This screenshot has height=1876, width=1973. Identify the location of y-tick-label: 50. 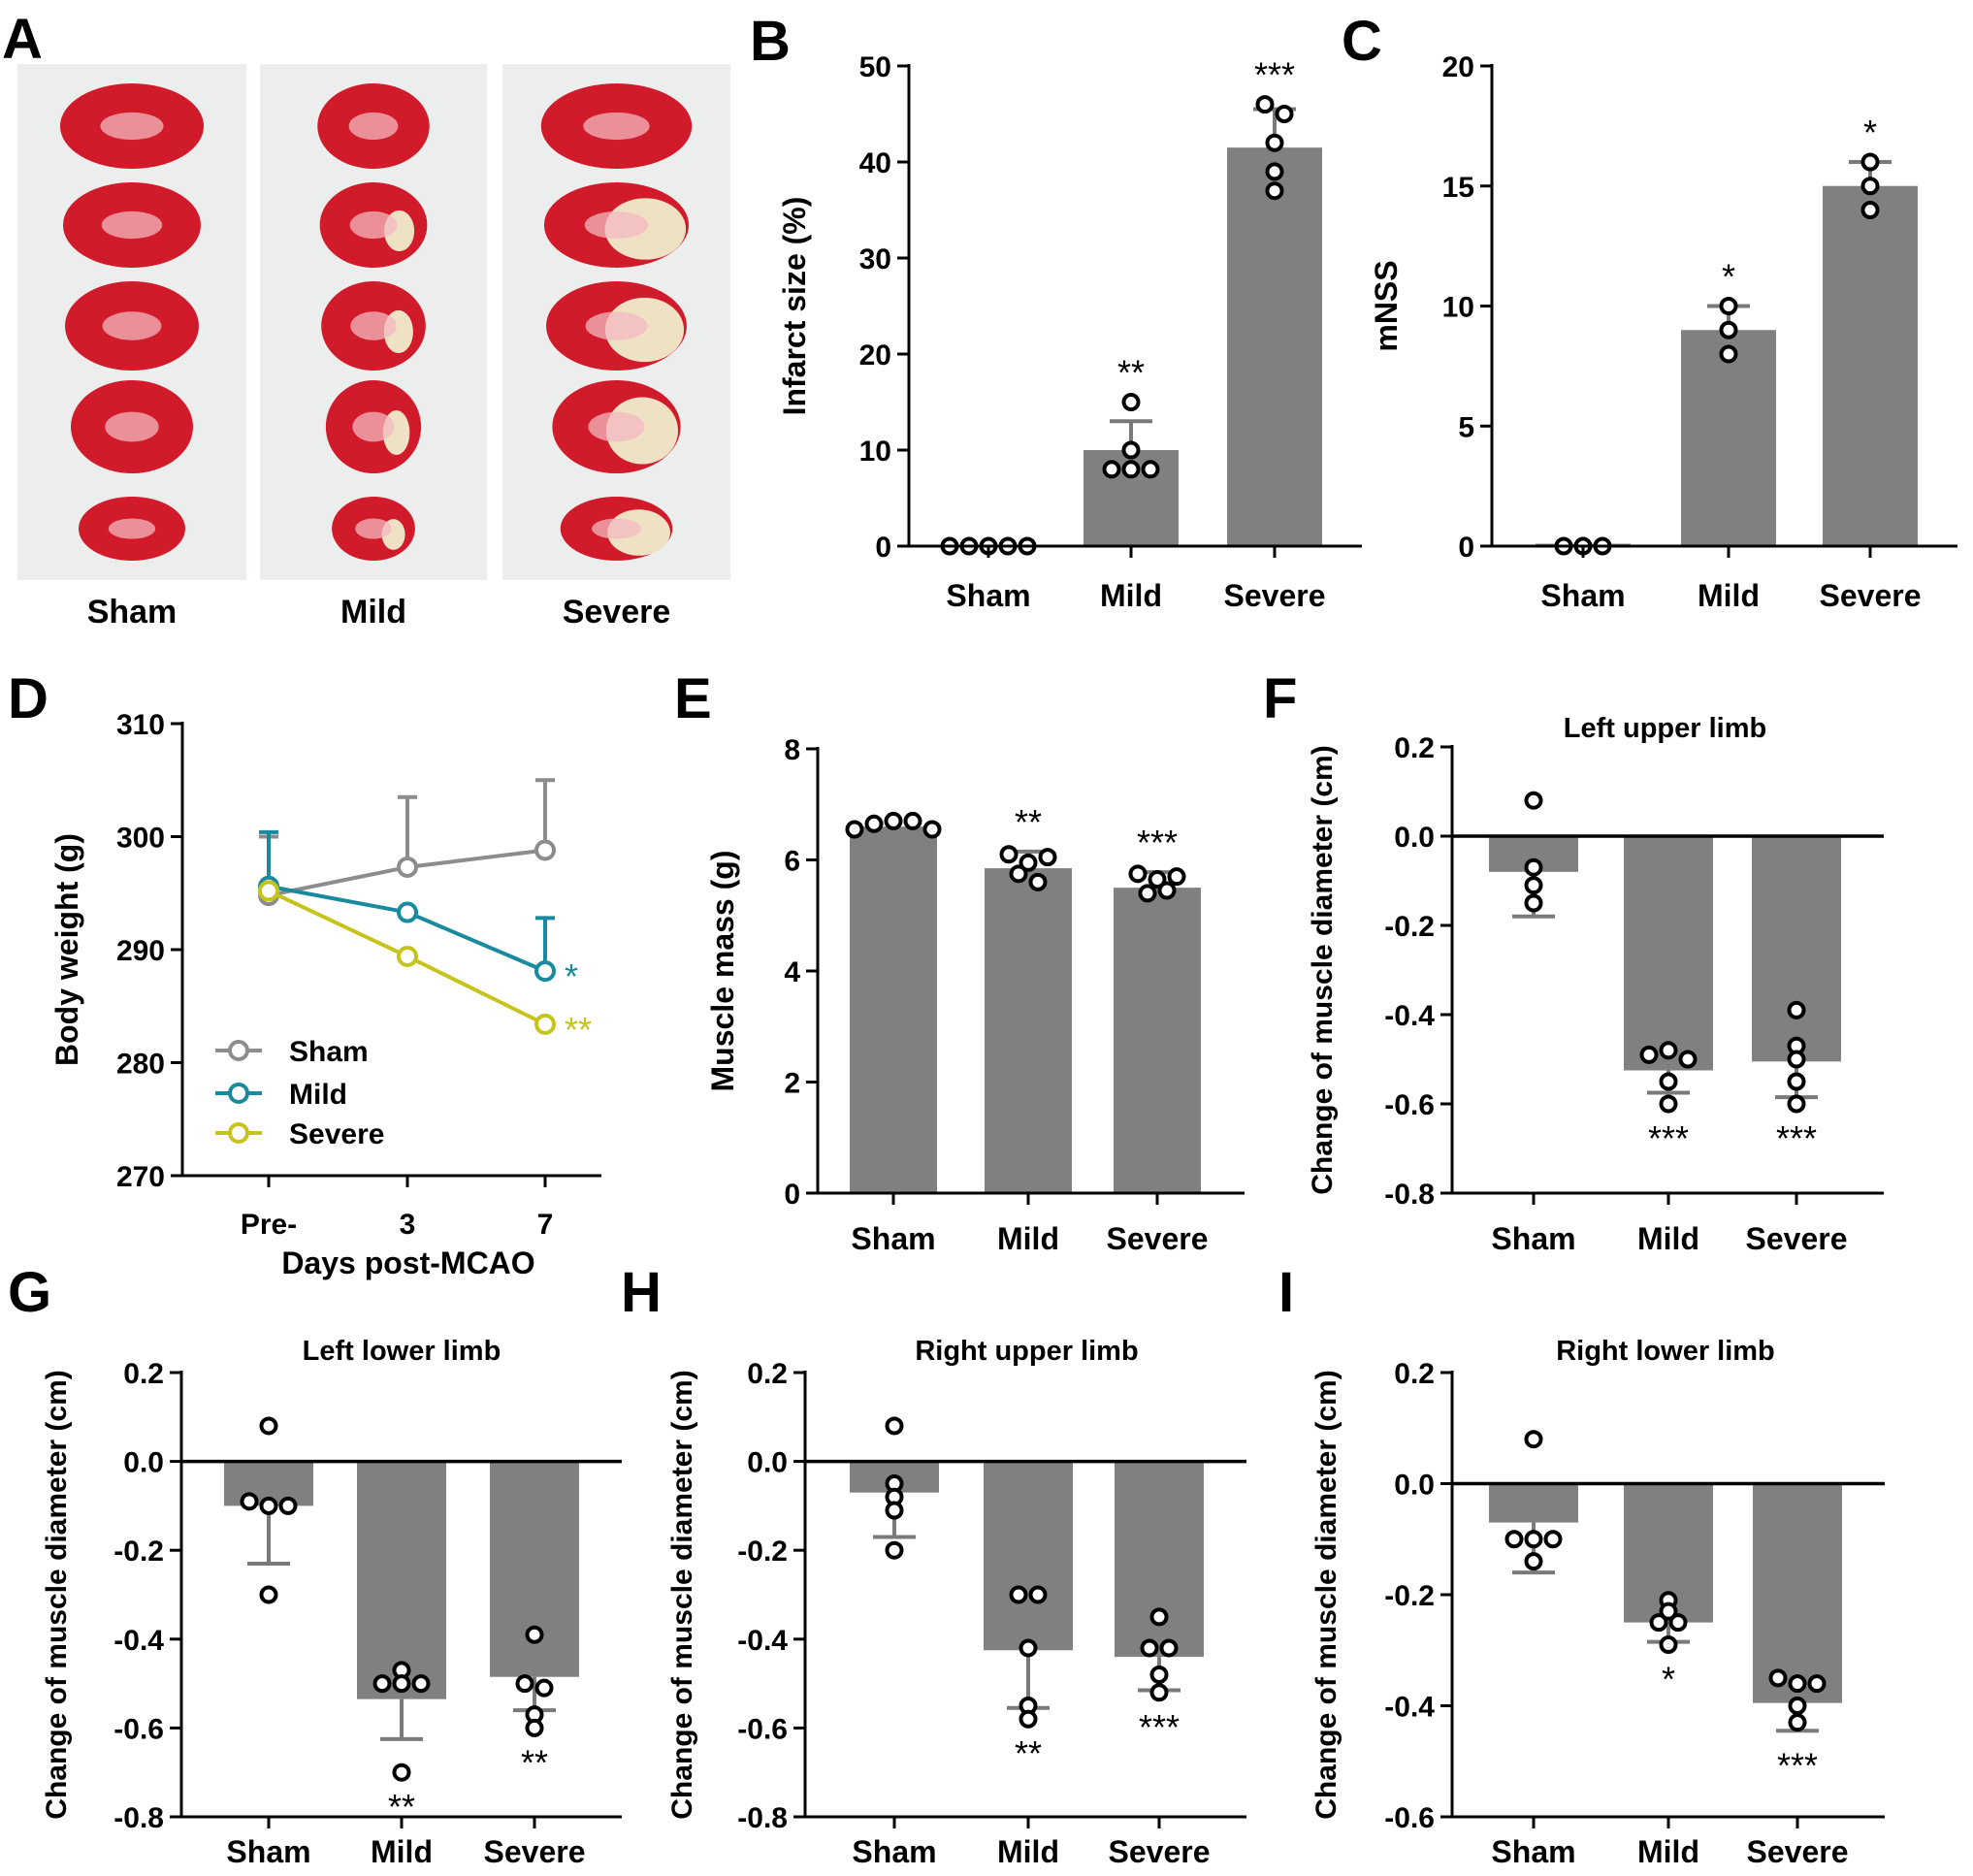
(875, 67).